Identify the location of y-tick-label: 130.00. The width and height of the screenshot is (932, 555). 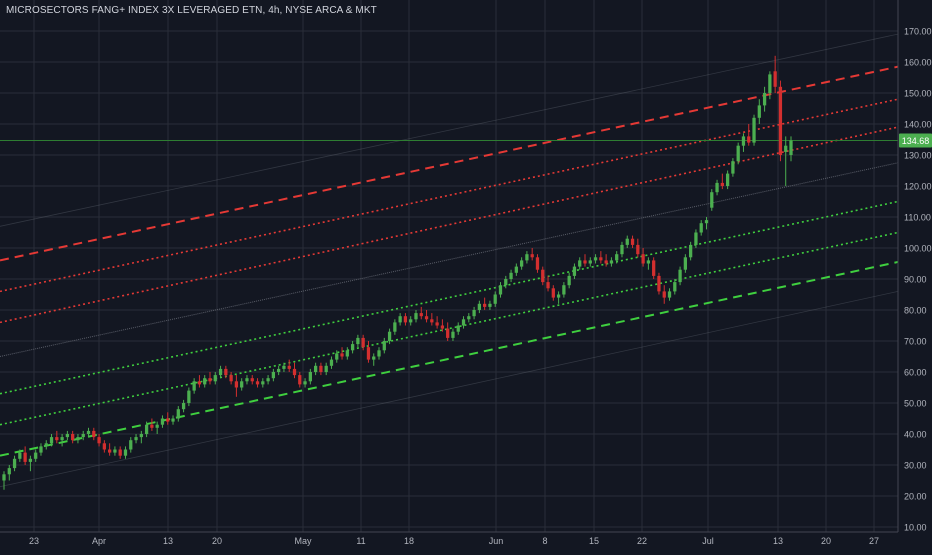
(918, 156).